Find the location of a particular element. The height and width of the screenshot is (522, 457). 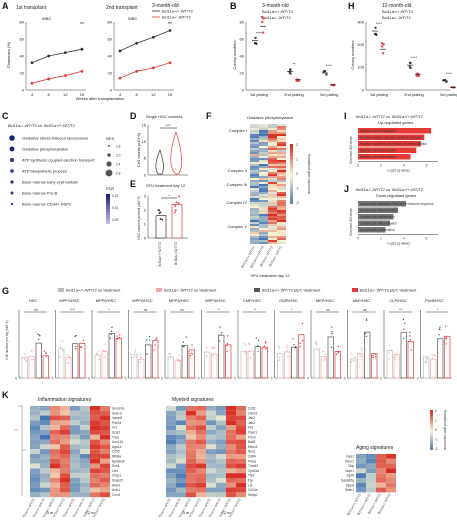

cell-type-label: PreB/HSC is located at coordinates (434, 300).